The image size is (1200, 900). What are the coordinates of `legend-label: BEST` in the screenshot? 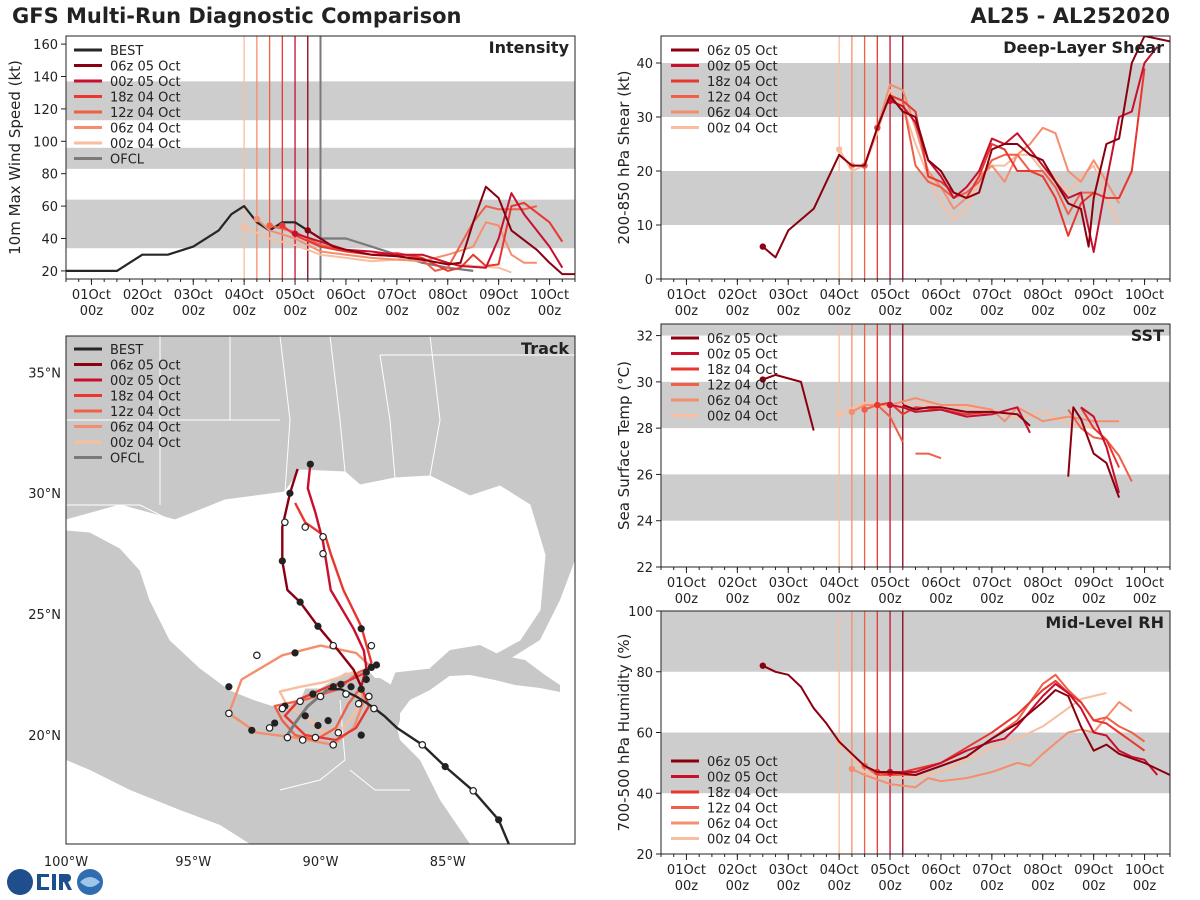 It's located at (126, 51).